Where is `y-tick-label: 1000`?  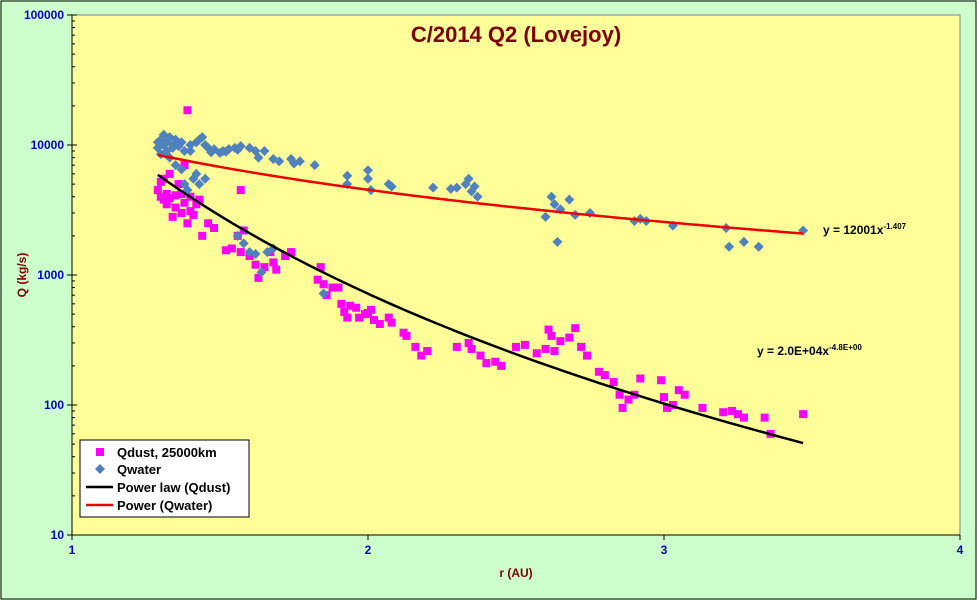
y-tick-label: 1000 is located at coordinates (50, 275).